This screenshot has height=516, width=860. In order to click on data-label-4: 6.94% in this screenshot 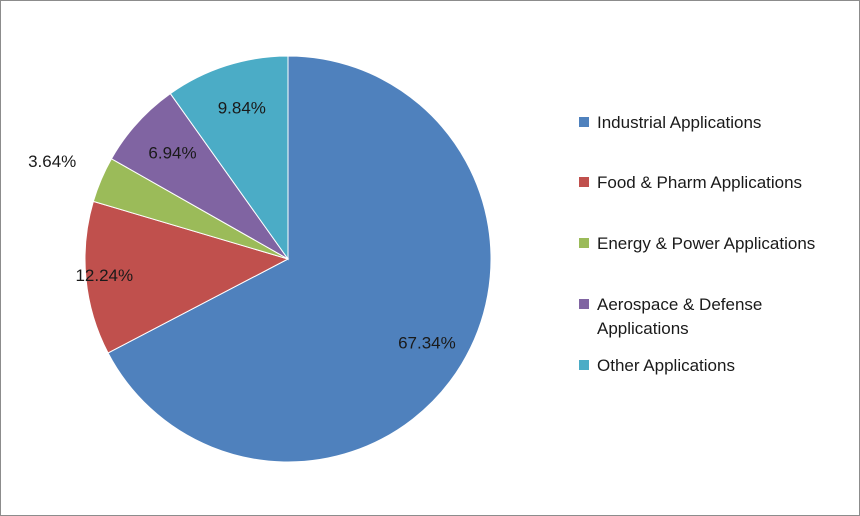, I will do `click(172, 152)`.